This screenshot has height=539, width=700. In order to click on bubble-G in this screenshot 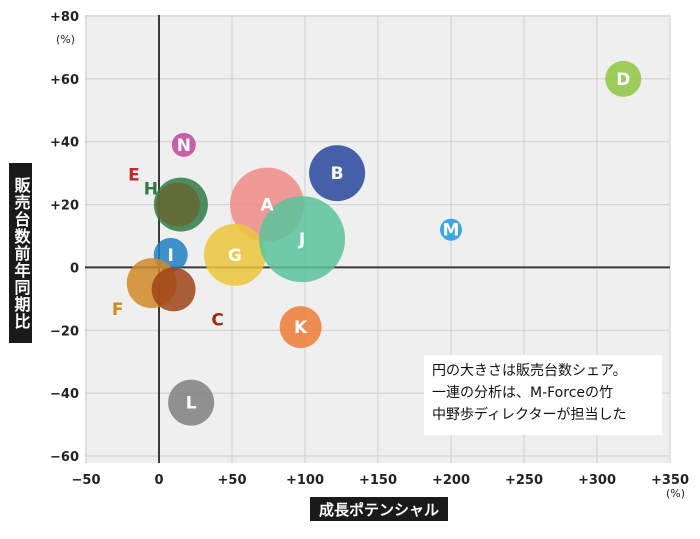, I will do `click(234, 254)`.